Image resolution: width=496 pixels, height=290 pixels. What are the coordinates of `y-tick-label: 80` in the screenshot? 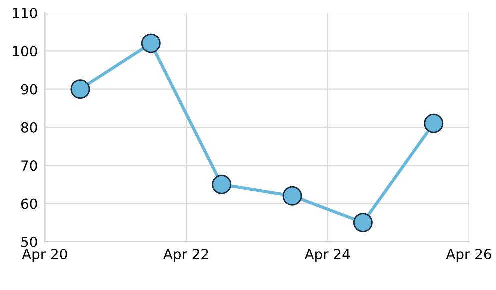 It's located at (29, 127).